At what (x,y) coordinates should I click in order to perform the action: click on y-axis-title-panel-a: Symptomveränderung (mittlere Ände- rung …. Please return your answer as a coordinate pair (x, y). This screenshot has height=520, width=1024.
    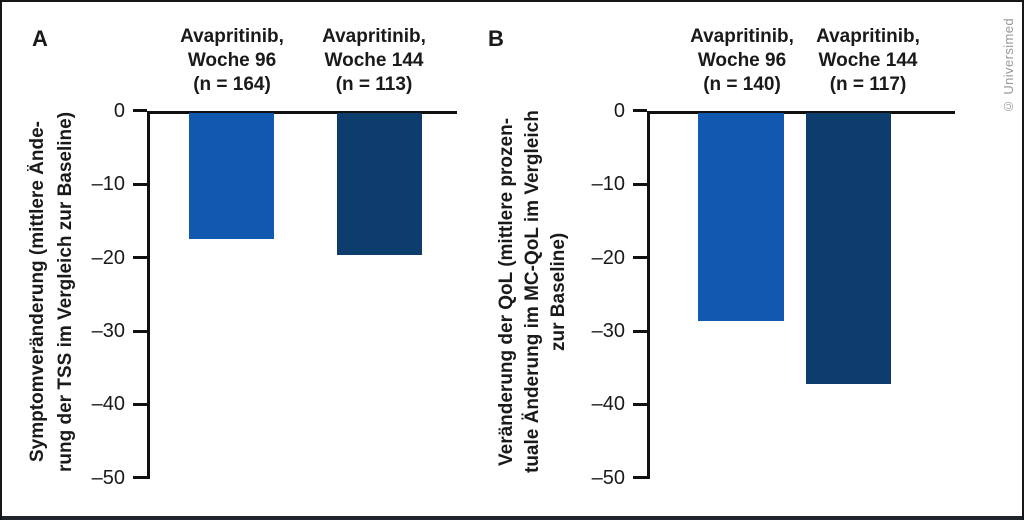
    Looking at the image, I should click on (52, 292).